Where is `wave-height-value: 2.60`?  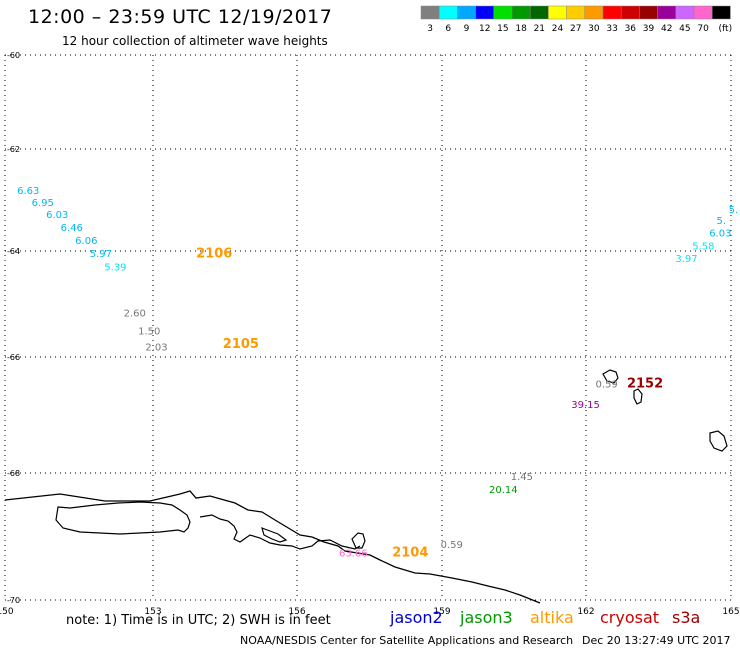
wave-height-value: 2.60 is located at coordinates (135, 314).